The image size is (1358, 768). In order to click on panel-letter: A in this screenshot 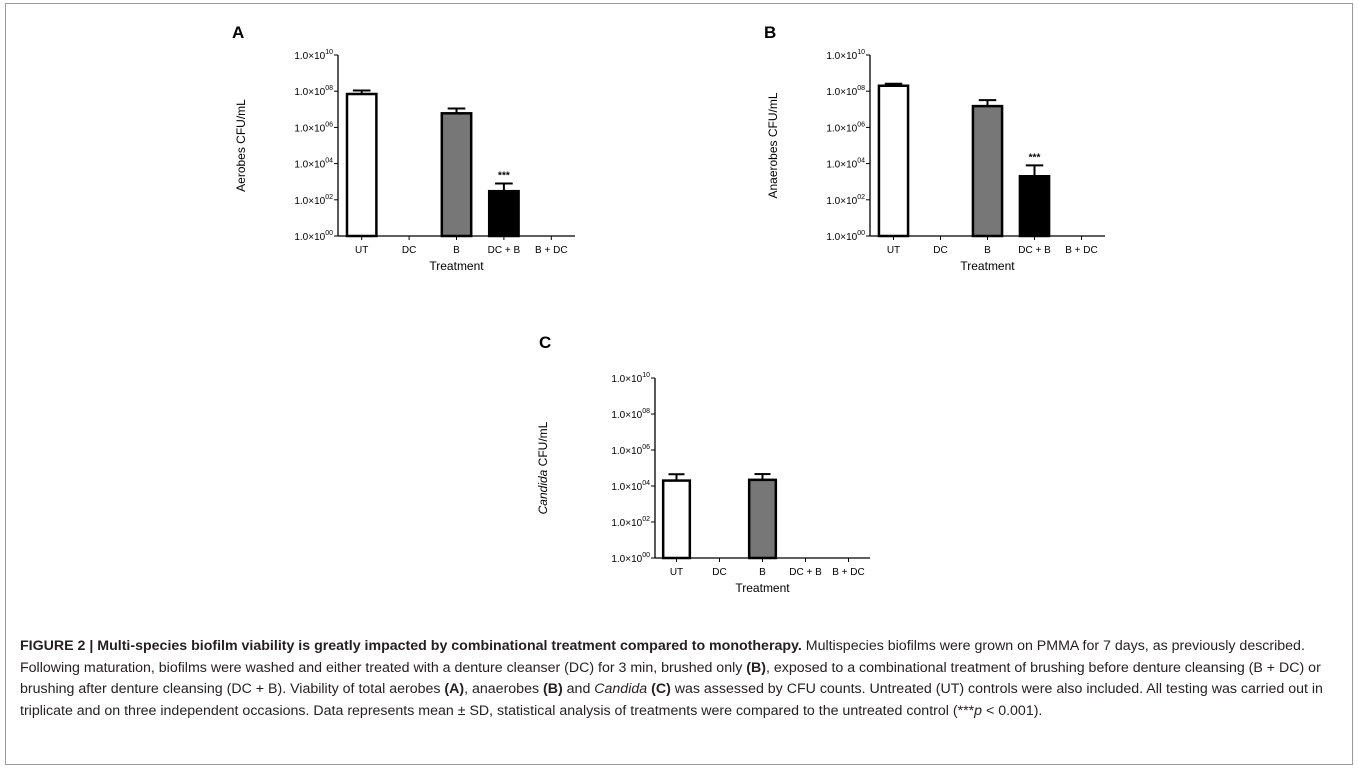, I will do `click(238, 32)`.